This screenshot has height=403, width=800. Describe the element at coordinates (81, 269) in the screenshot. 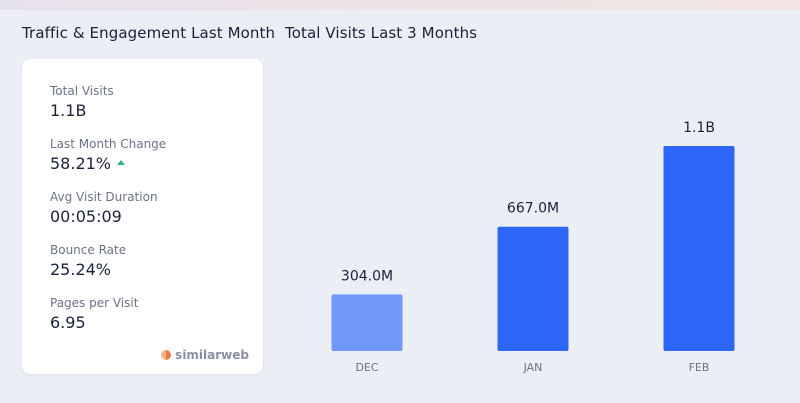

I see `metric-value: 25.24%` at that location.